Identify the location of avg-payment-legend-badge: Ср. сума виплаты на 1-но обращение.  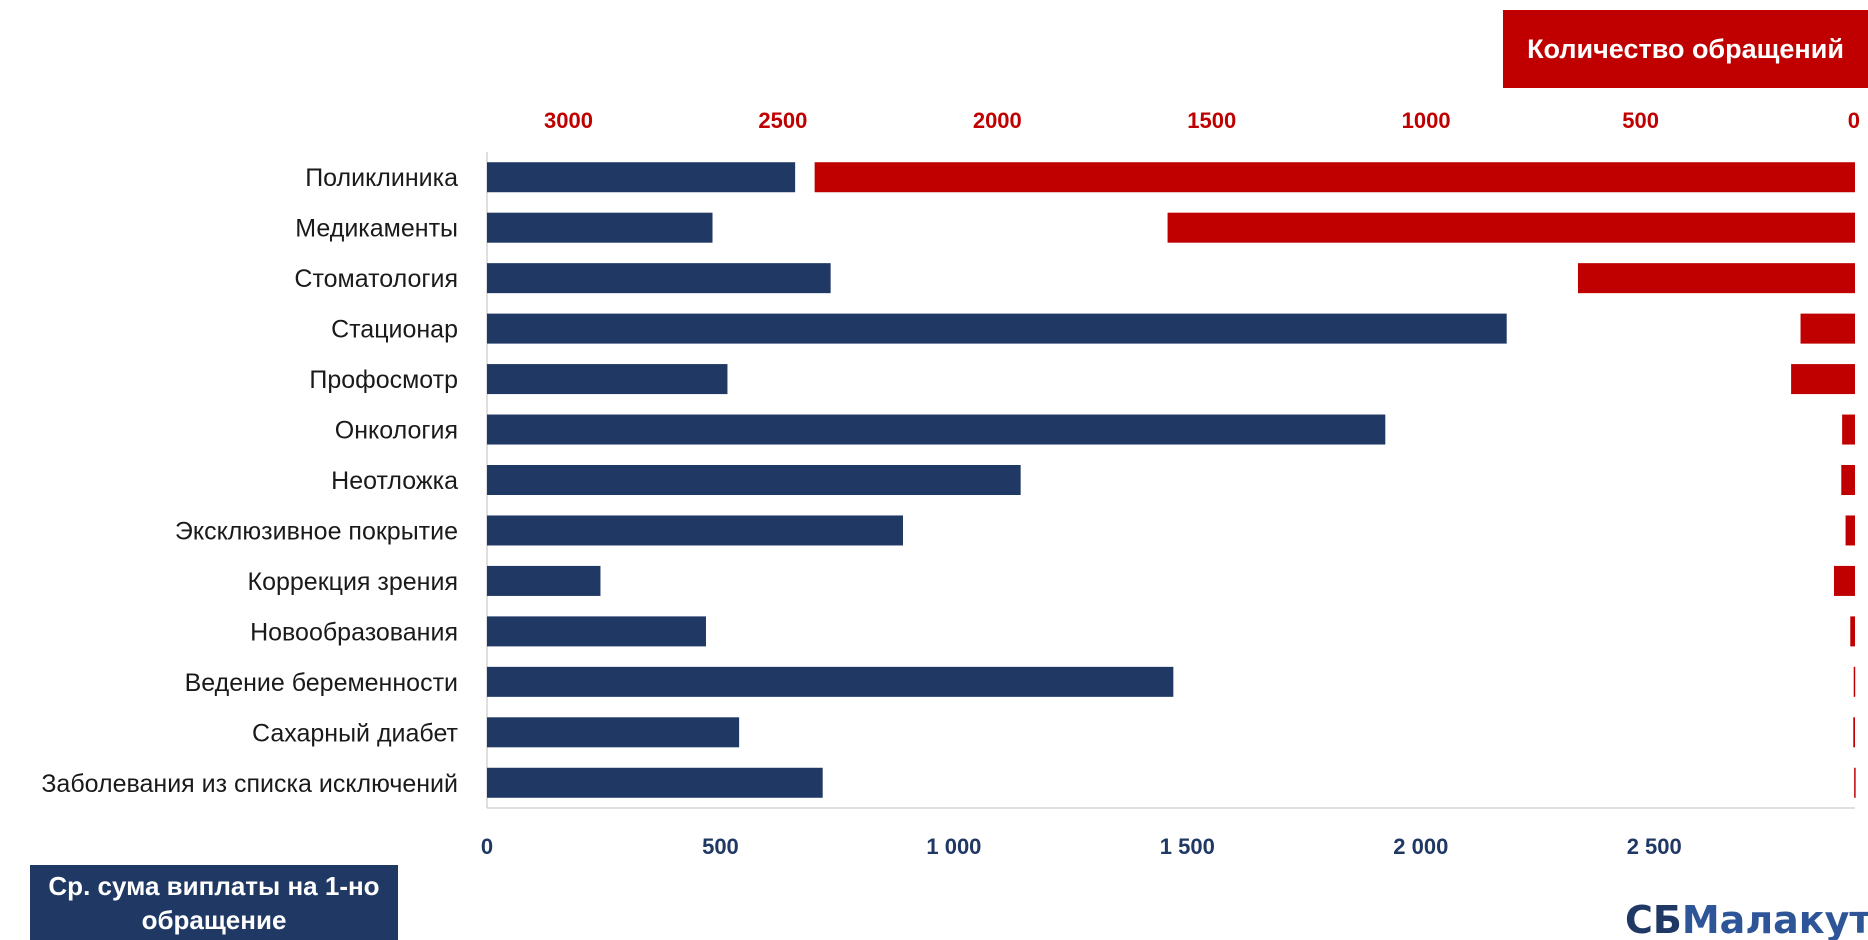
(214, 902).